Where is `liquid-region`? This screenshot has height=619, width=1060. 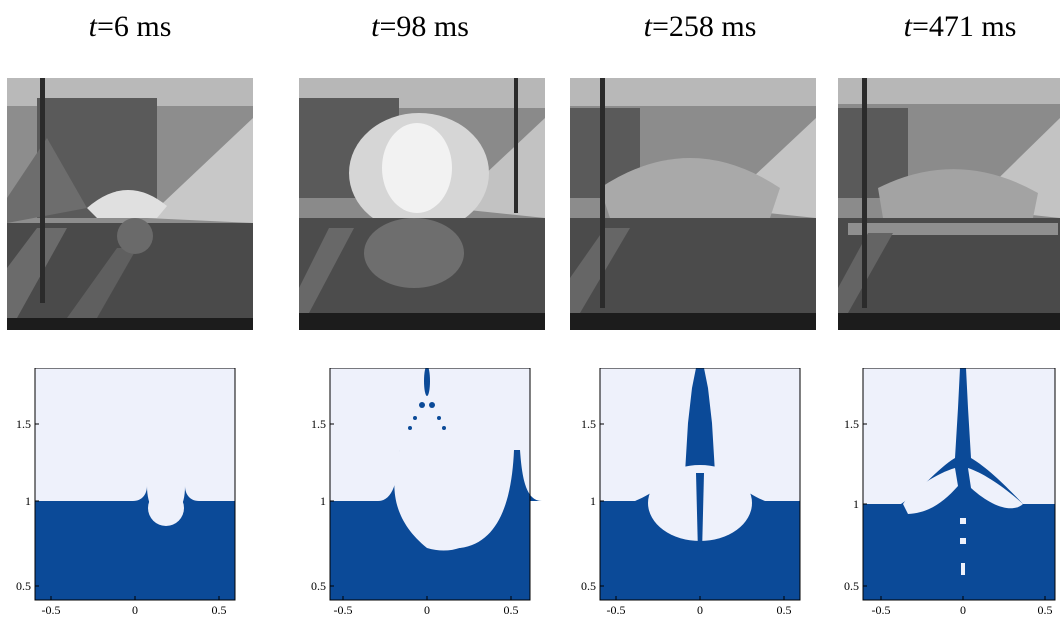 liquid-region is located at coordinates (135, 543).